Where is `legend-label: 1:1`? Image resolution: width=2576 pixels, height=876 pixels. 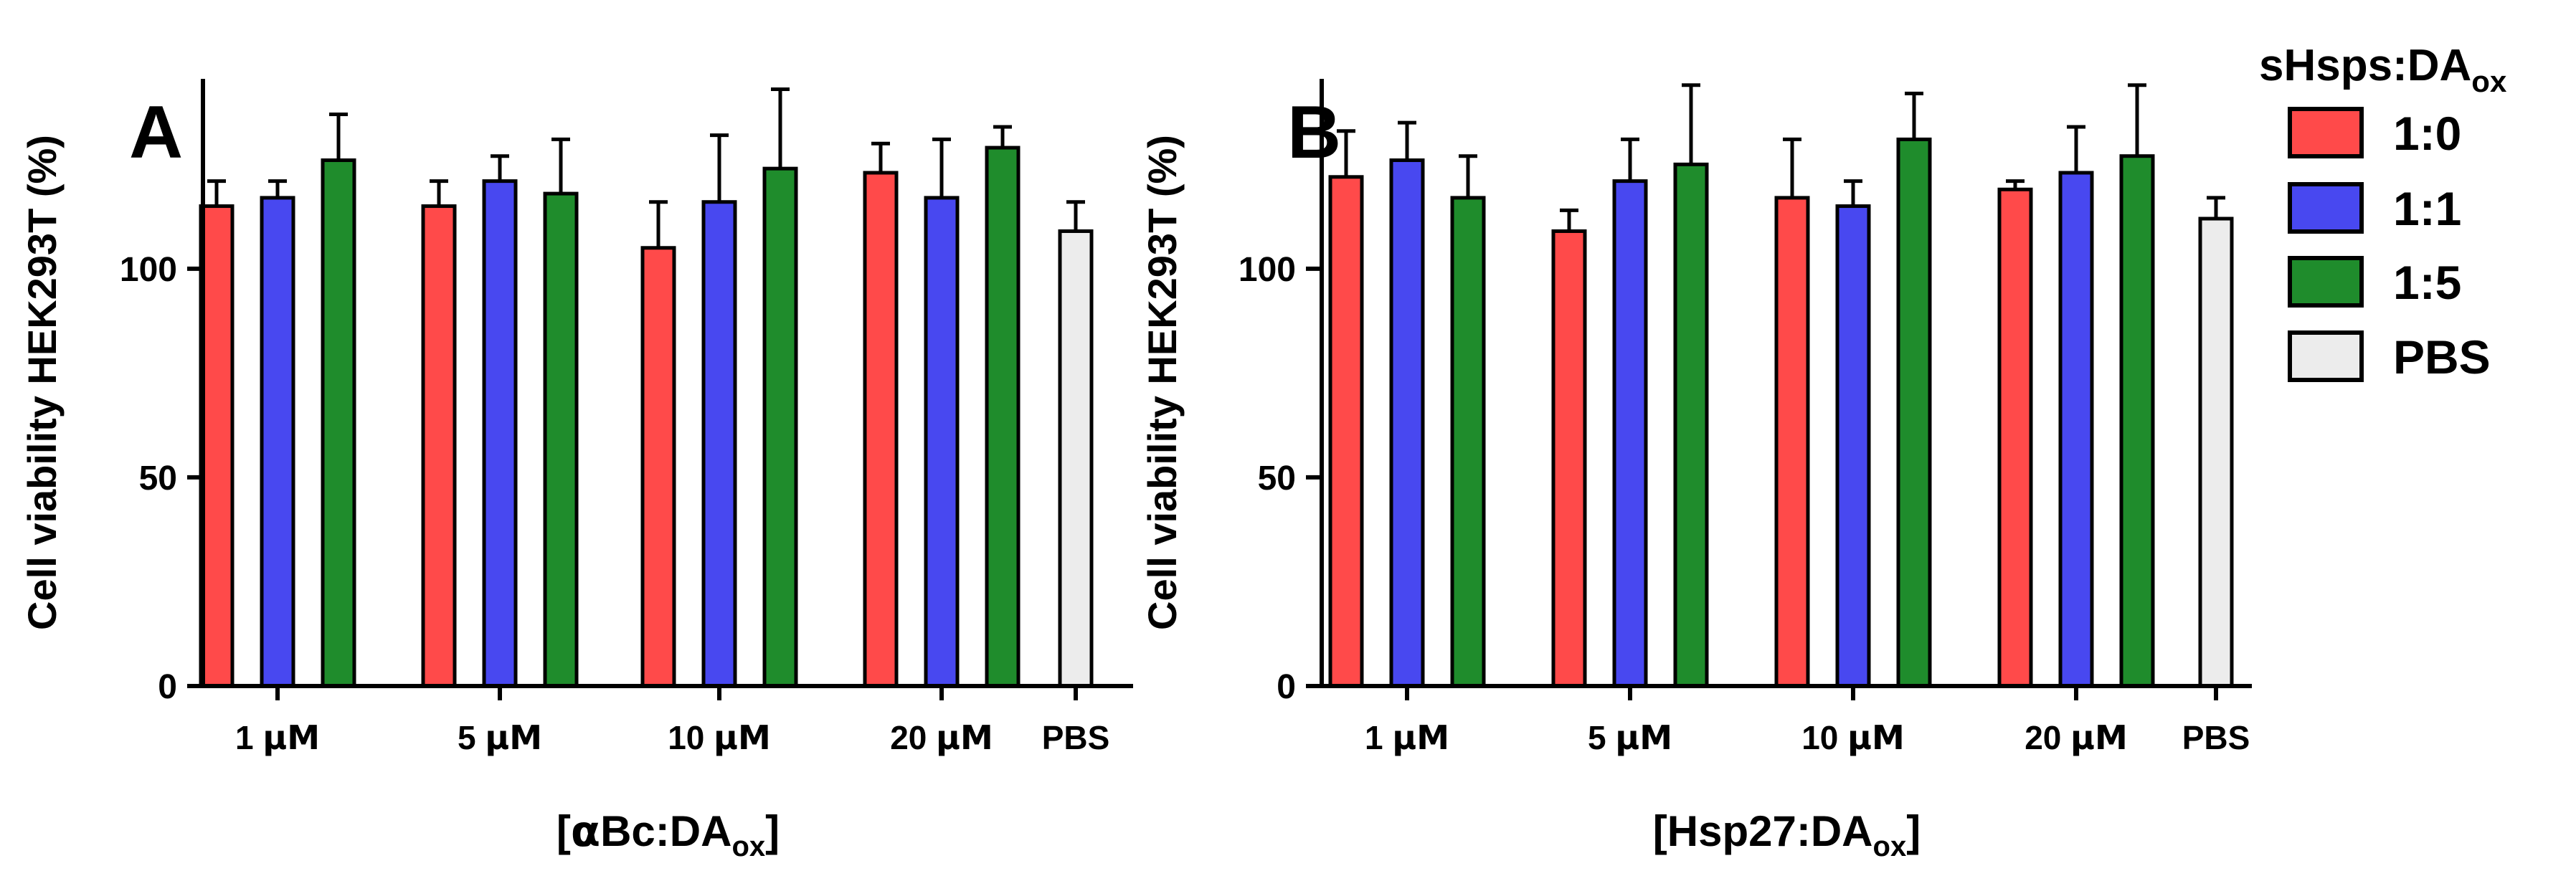 legend-label: 1:1 is located at coordinates (2427, 208).